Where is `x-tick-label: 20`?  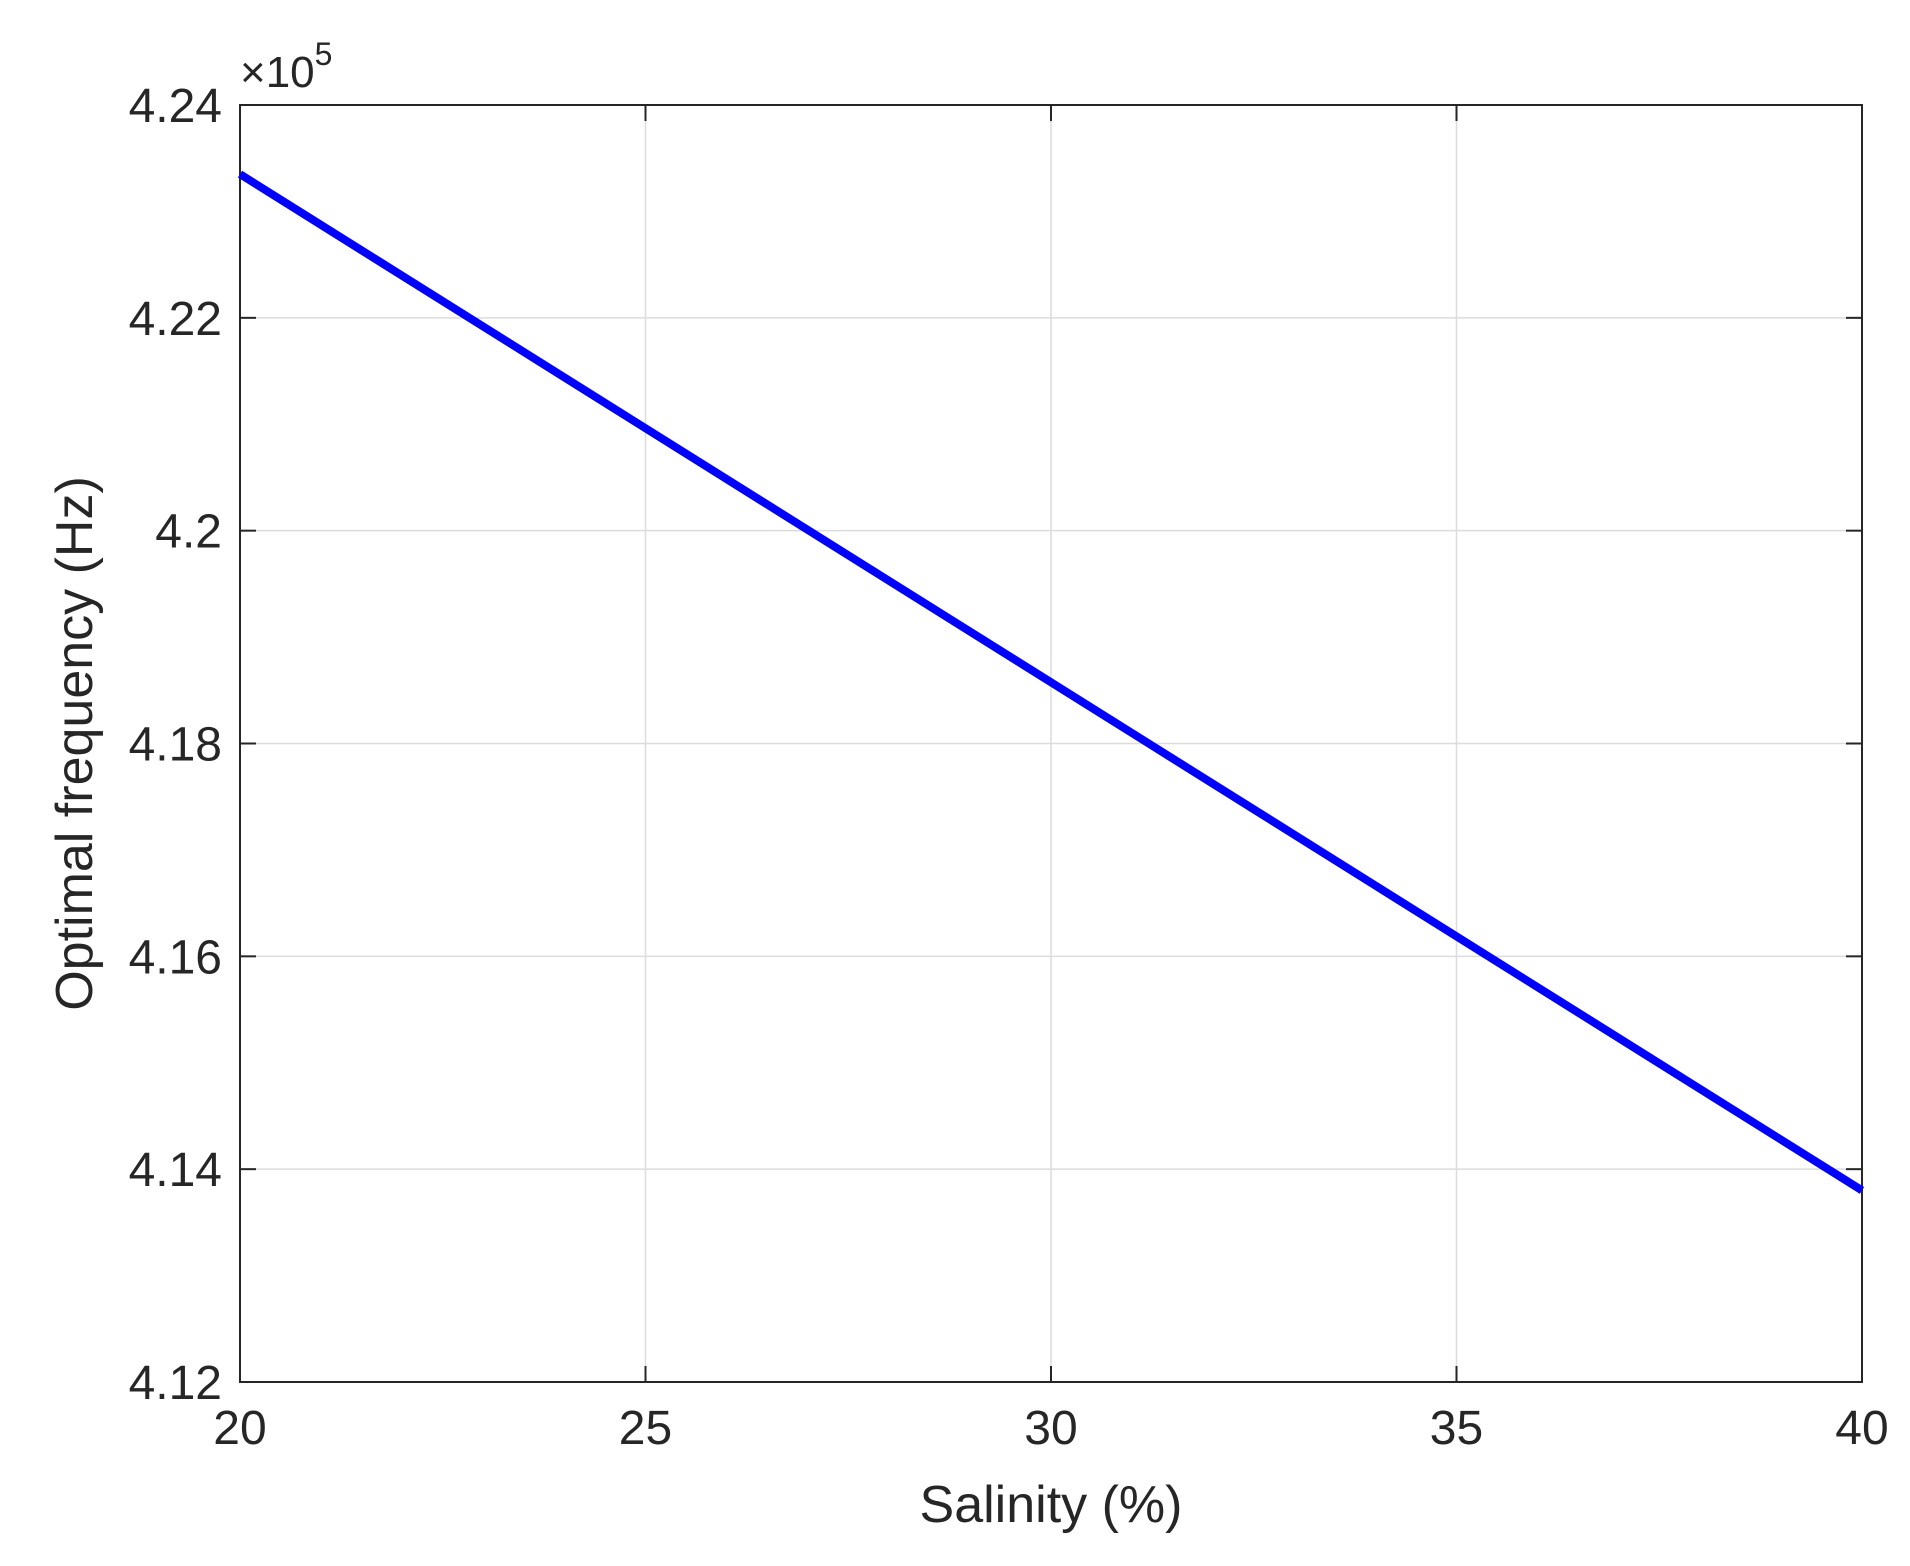 x-tick-label: 20 is located at coordinates (239, 1428).